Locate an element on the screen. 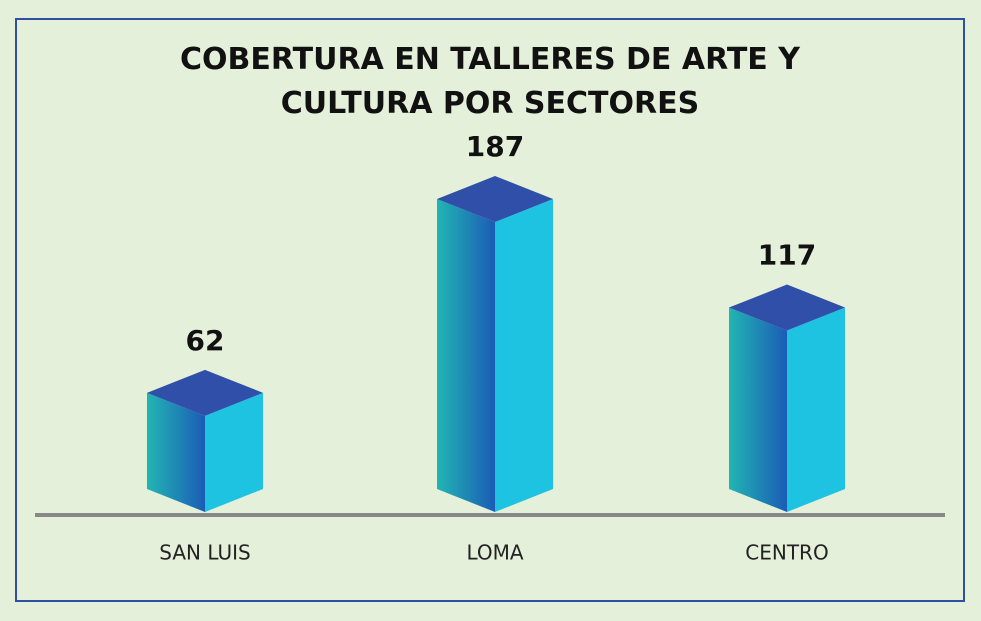 The width and height of the screenshot is (981, 621). data-label: 117 is located at coordinates (787, 255).